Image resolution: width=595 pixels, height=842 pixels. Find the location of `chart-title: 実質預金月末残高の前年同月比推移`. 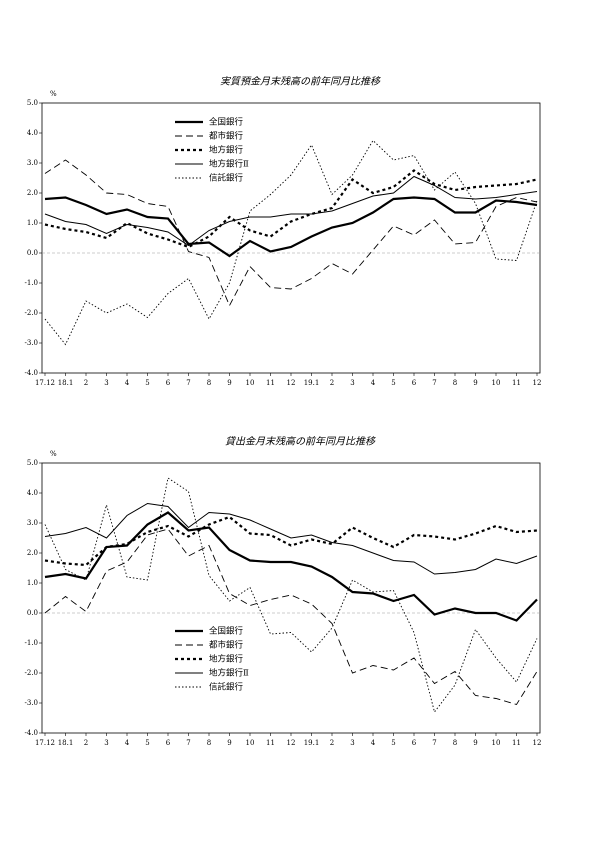

chart-title: 実質預金月末残高の前年同月比推移 is located at coordinates (300, 82).